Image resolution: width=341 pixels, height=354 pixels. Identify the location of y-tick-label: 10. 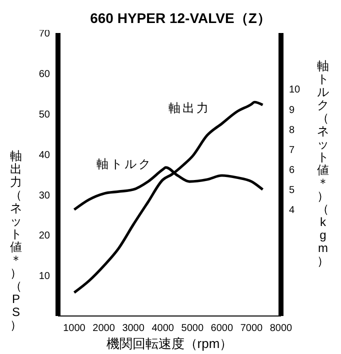
(44, 276).